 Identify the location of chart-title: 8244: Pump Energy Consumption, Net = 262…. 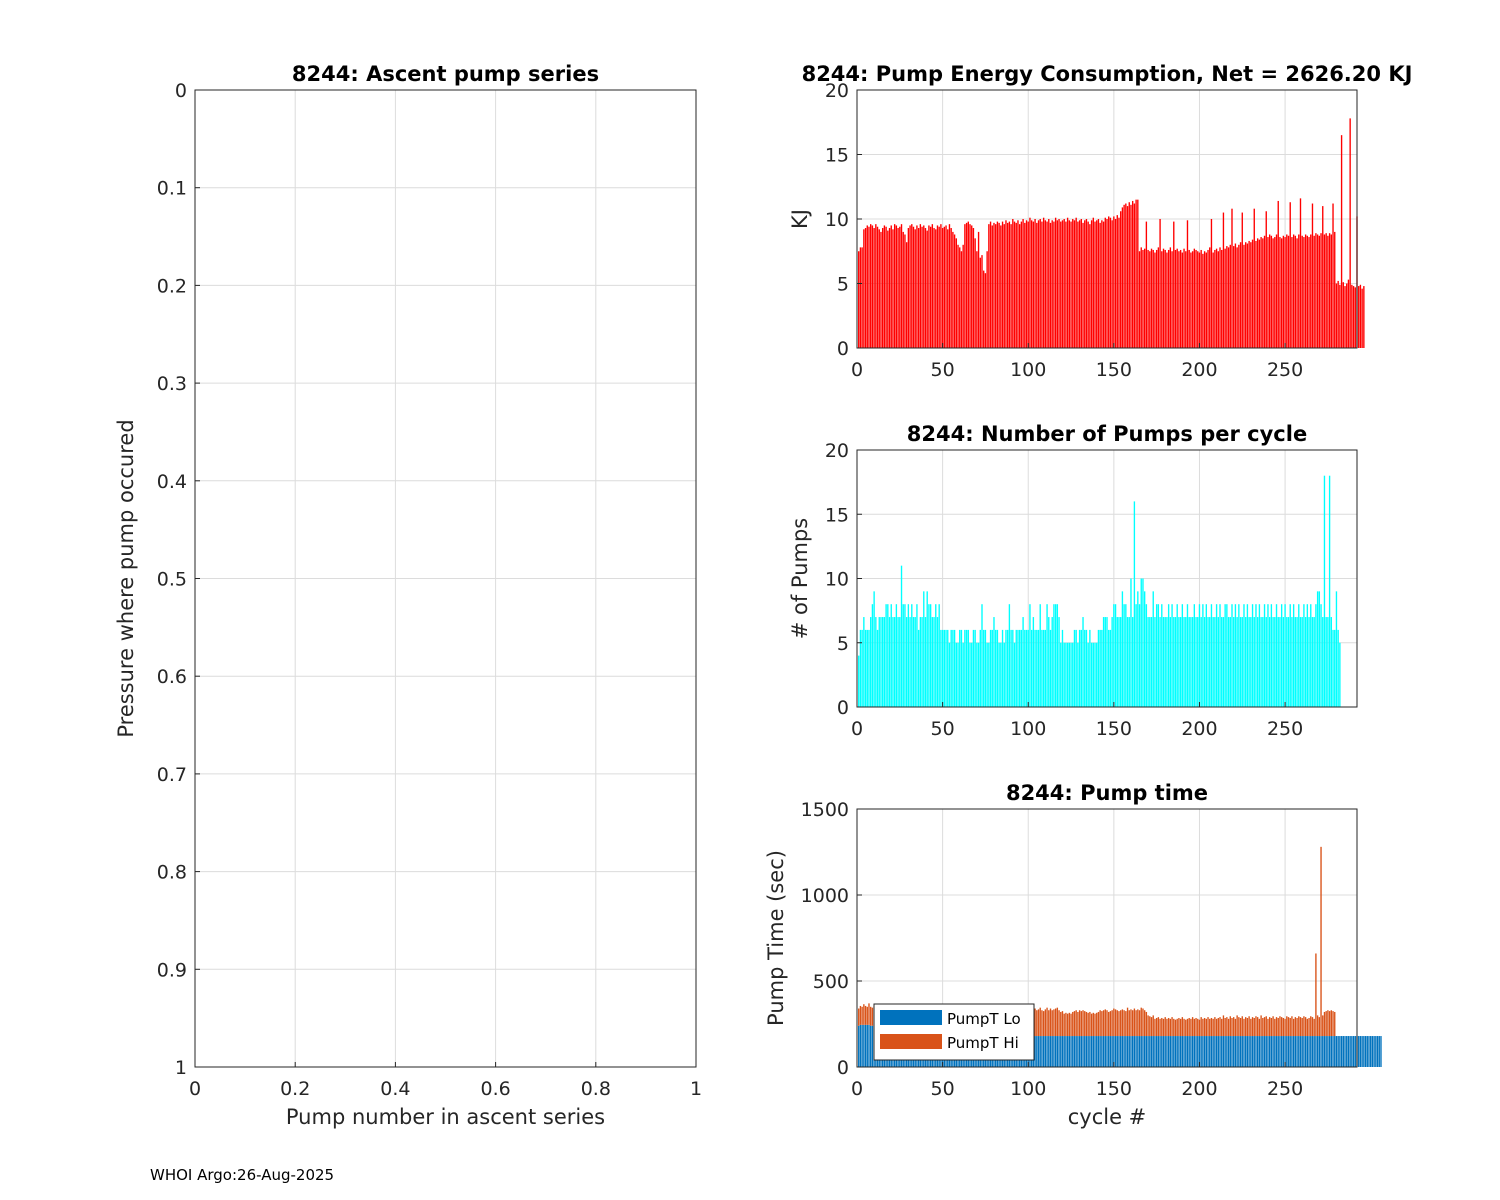
(1107, 74).